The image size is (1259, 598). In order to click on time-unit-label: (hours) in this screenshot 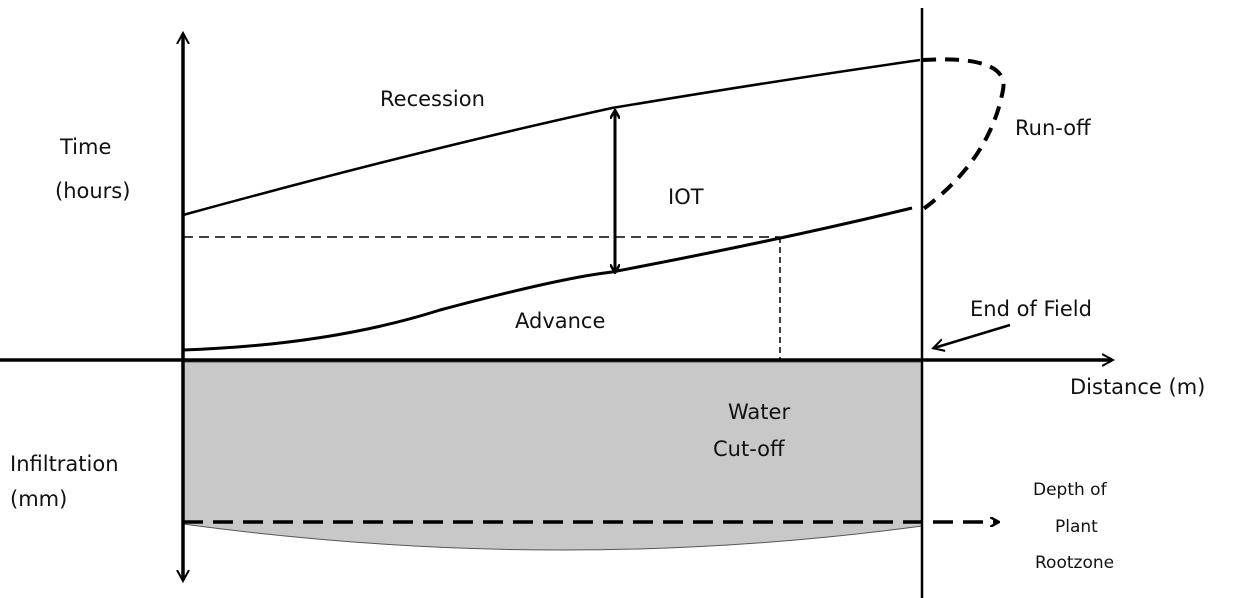, I will do `click(92, 191)`.